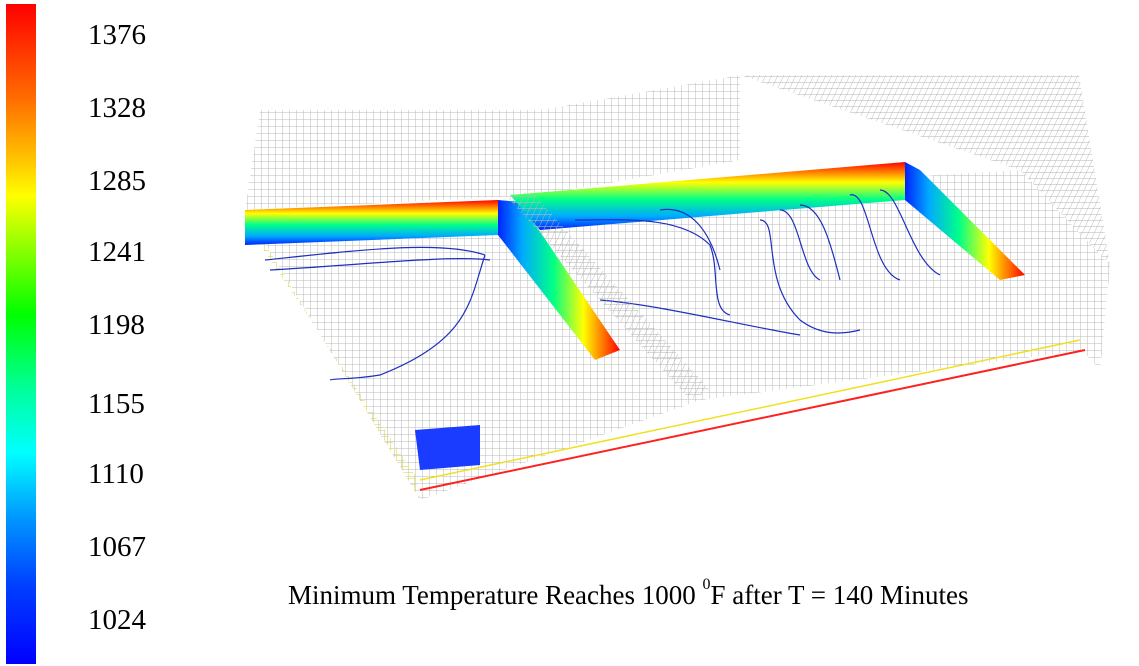 The width and height of the screenshot is (1139, 666). Describe the element at coordinates (609, 295) in the screenshot. I see `mesh-divider` at that location.